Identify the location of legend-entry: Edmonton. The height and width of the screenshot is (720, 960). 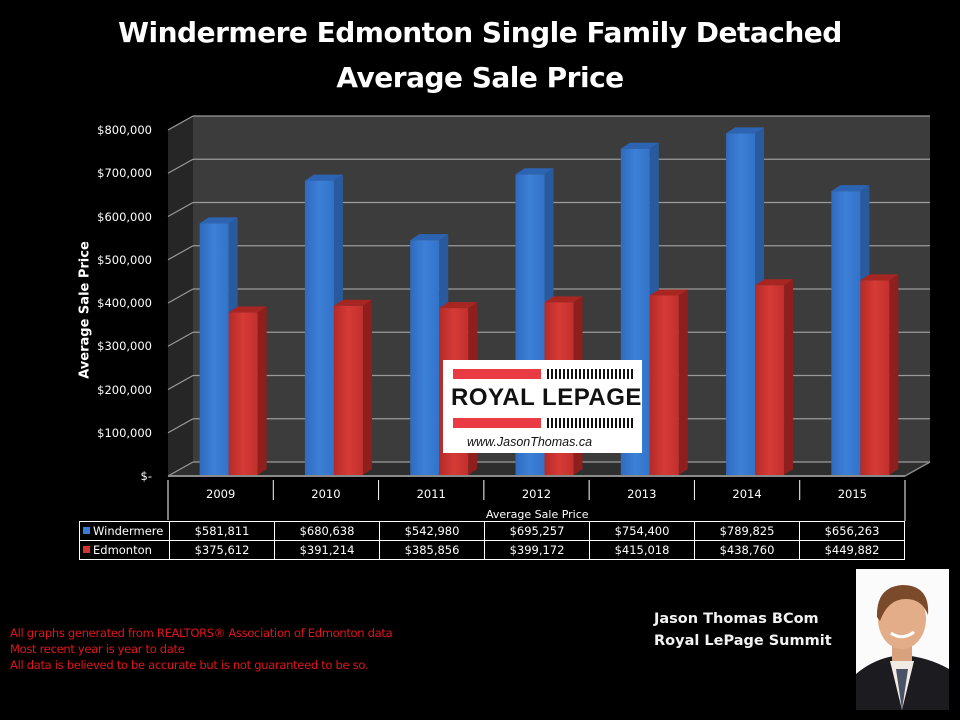
(124, 550).